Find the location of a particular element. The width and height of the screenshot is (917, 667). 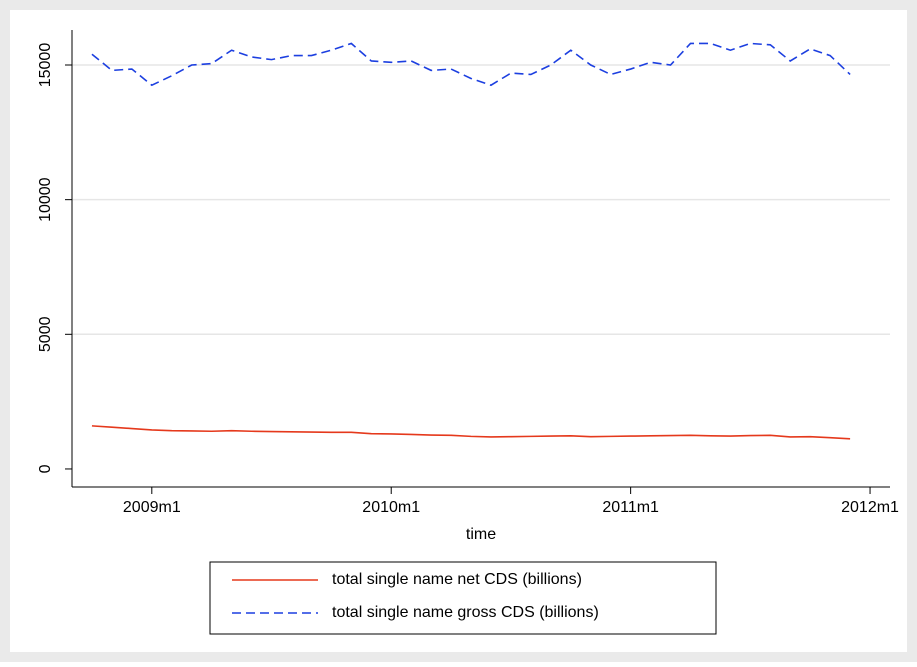

y-tick-label: 10000 is located at coordinates (45, 199).